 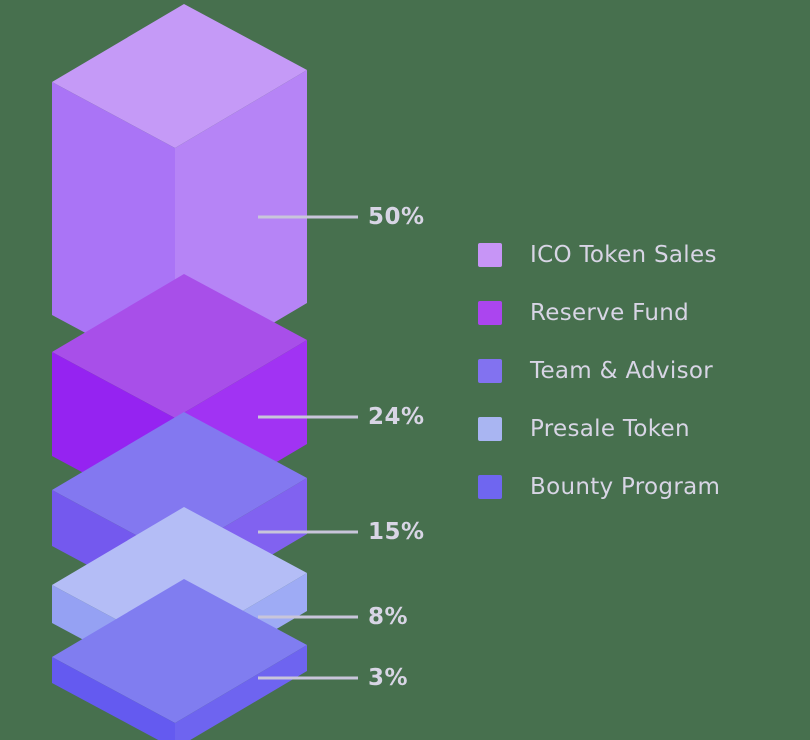 I want to click on legend-item-bounty-program: Bounty Program, so click(x=599, y=487).